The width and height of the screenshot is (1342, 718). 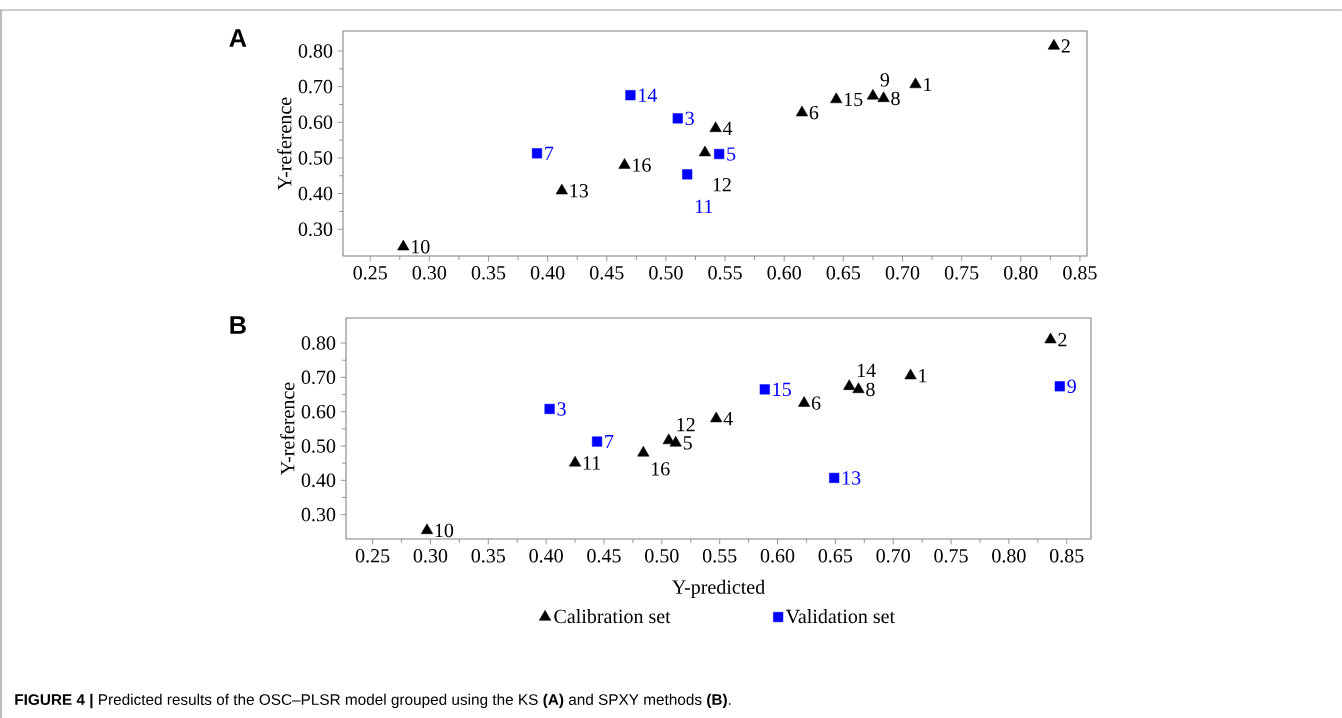 I want to click on x-tick-label: 0.40, so click(x=547, y=273).